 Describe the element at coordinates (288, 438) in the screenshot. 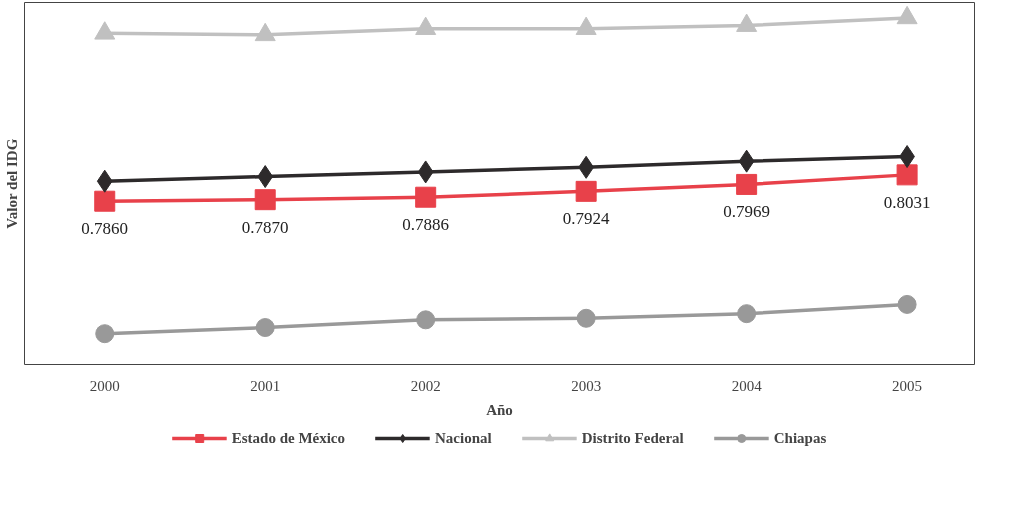

I see `legend-label: Estado de México` at that location.